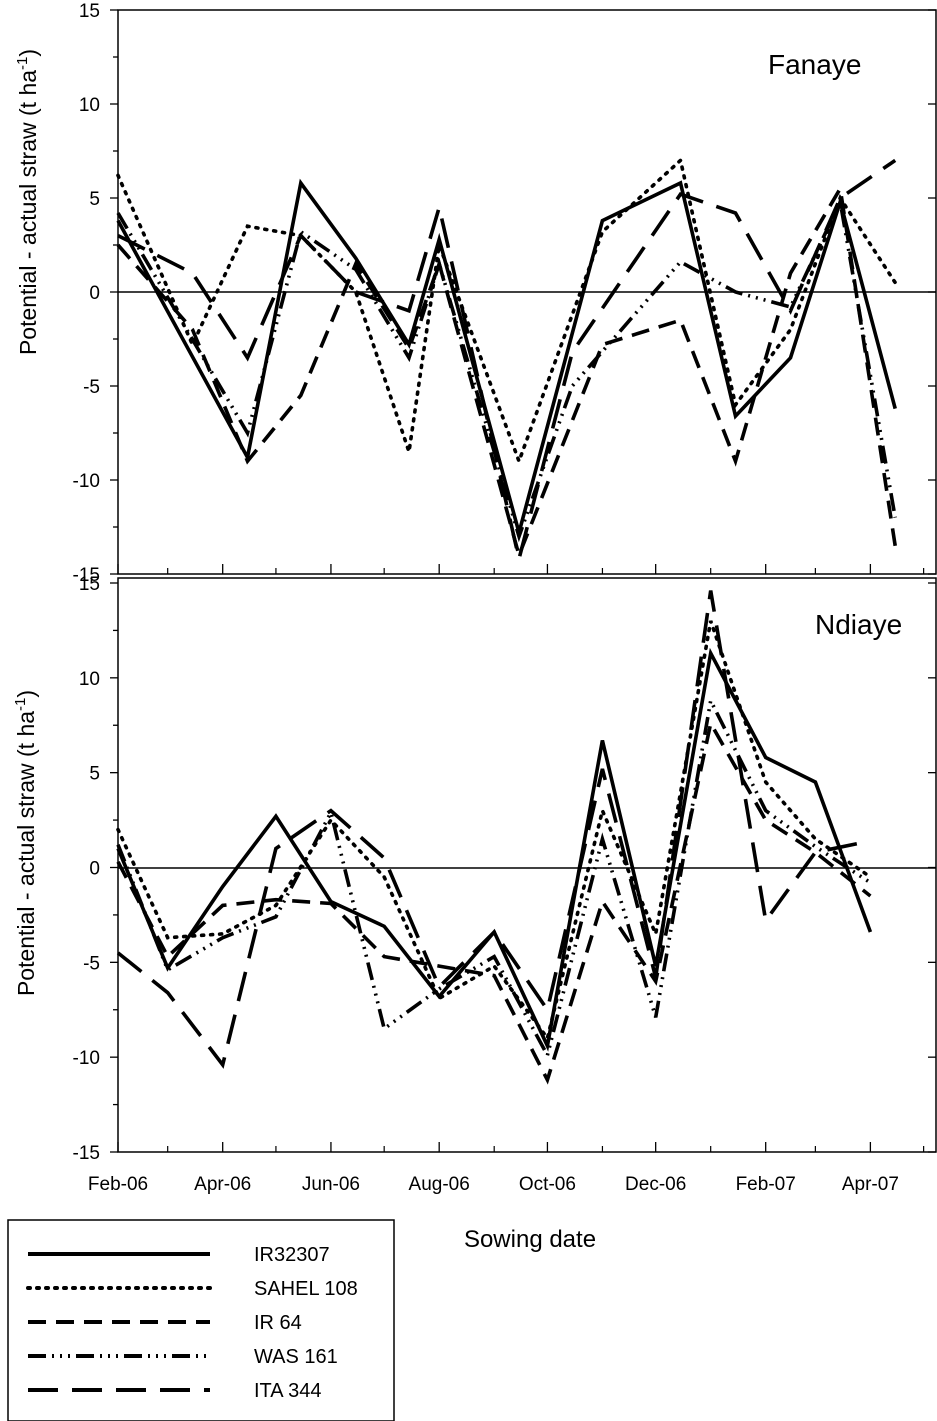  I want to click on legend-label: IR32307, so click(292, 1255).